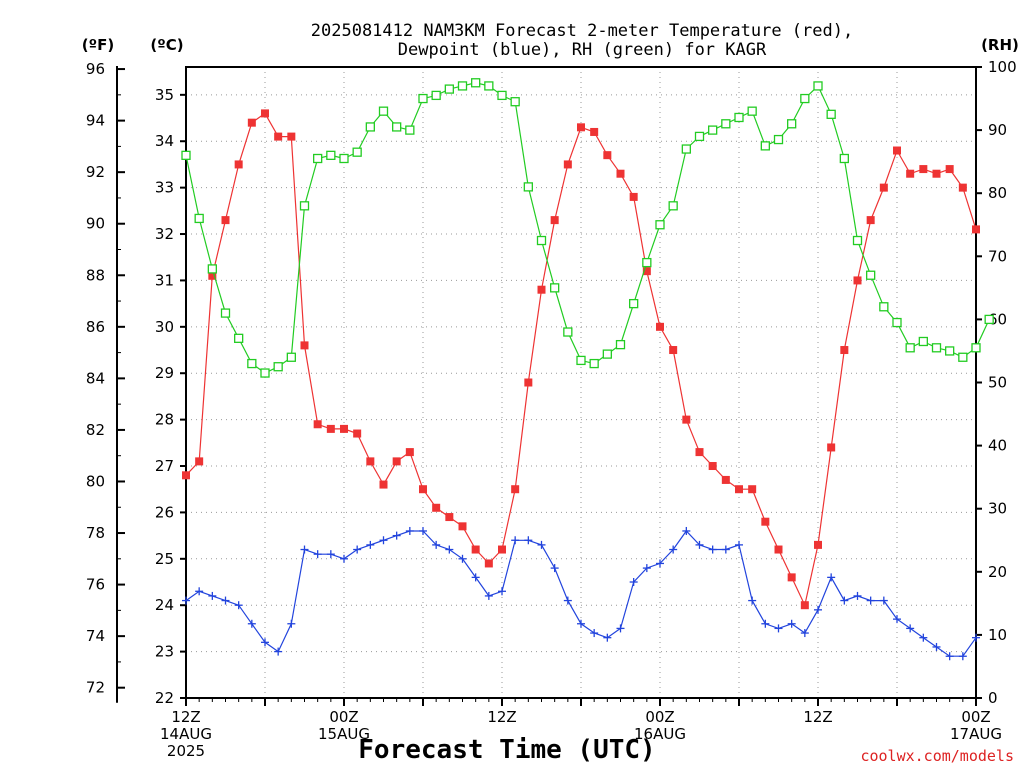  I want to click on rh-tick-label: 50, so click(997, 383).